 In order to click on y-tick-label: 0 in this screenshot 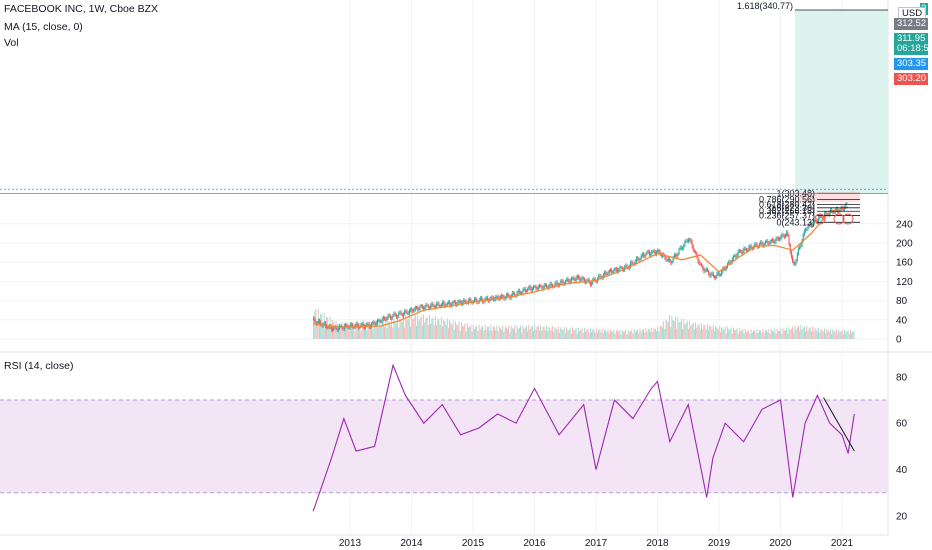, I will do `click(899, 340)`.